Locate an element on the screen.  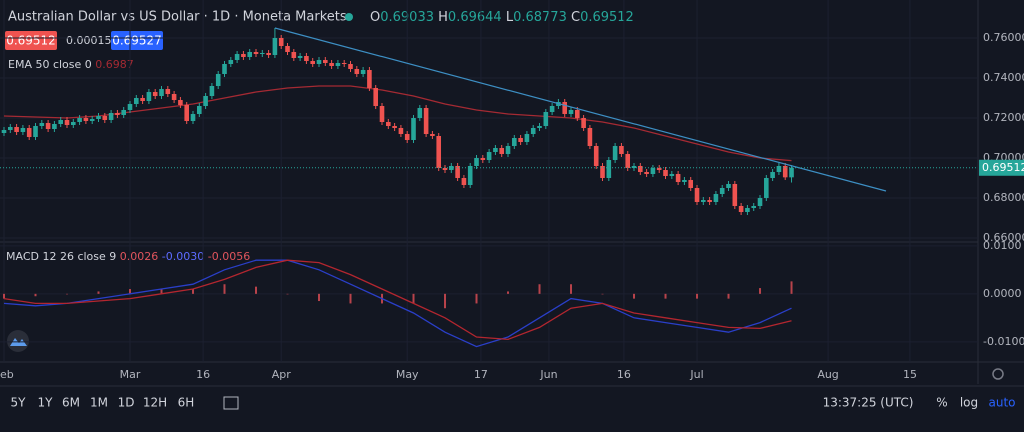
bid-price: 0.69512 is located at coordinates (31, 41).